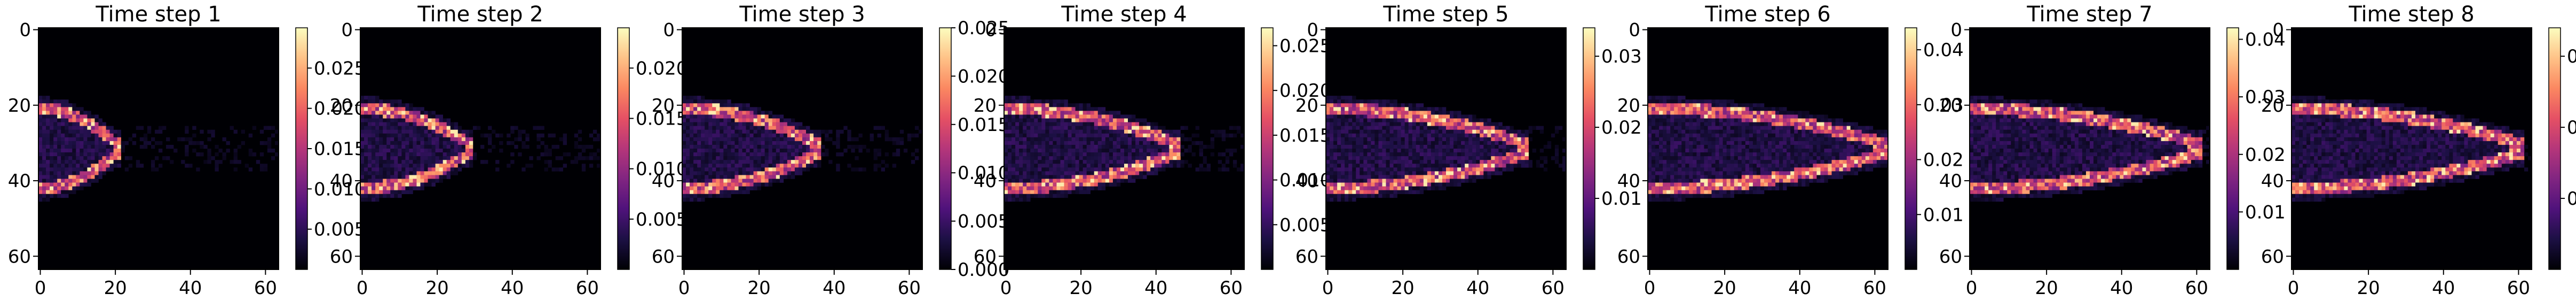 Image resolution: width=2576 pixels, height=301 pixels. Describe the element at coordinates (1124, 148) in the screenshot. I see `heatmap-frame` at that location.